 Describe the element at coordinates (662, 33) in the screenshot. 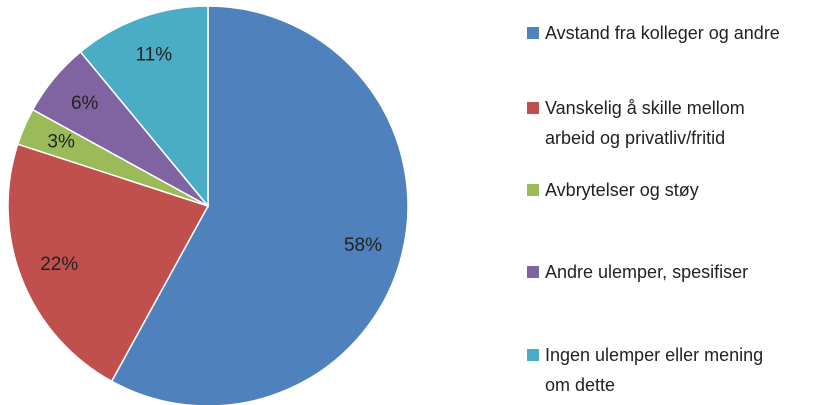

I see `legend-label: Avstand fra kolleger og andre` at that location.